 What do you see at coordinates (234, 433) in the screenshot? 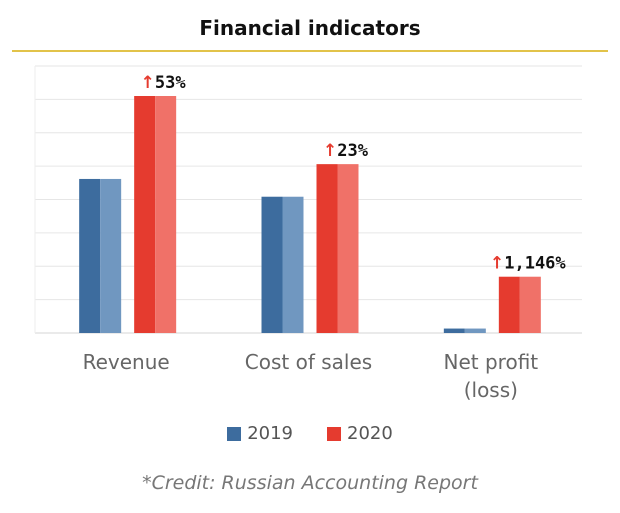
I see `legend-swatch-2019` at bounding box center [234, 433].